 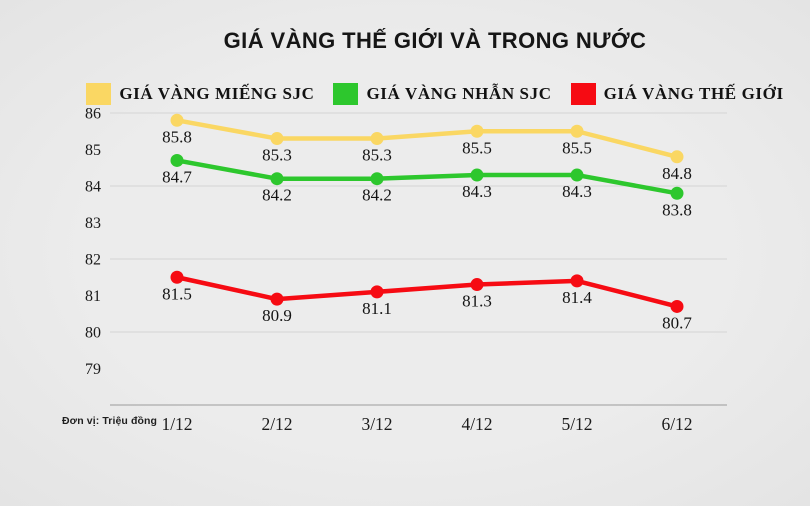 I want to click on legend-item-sjc-ring: GIÁ VÀNG NHẪN SJC, so click(x=442, y=94).